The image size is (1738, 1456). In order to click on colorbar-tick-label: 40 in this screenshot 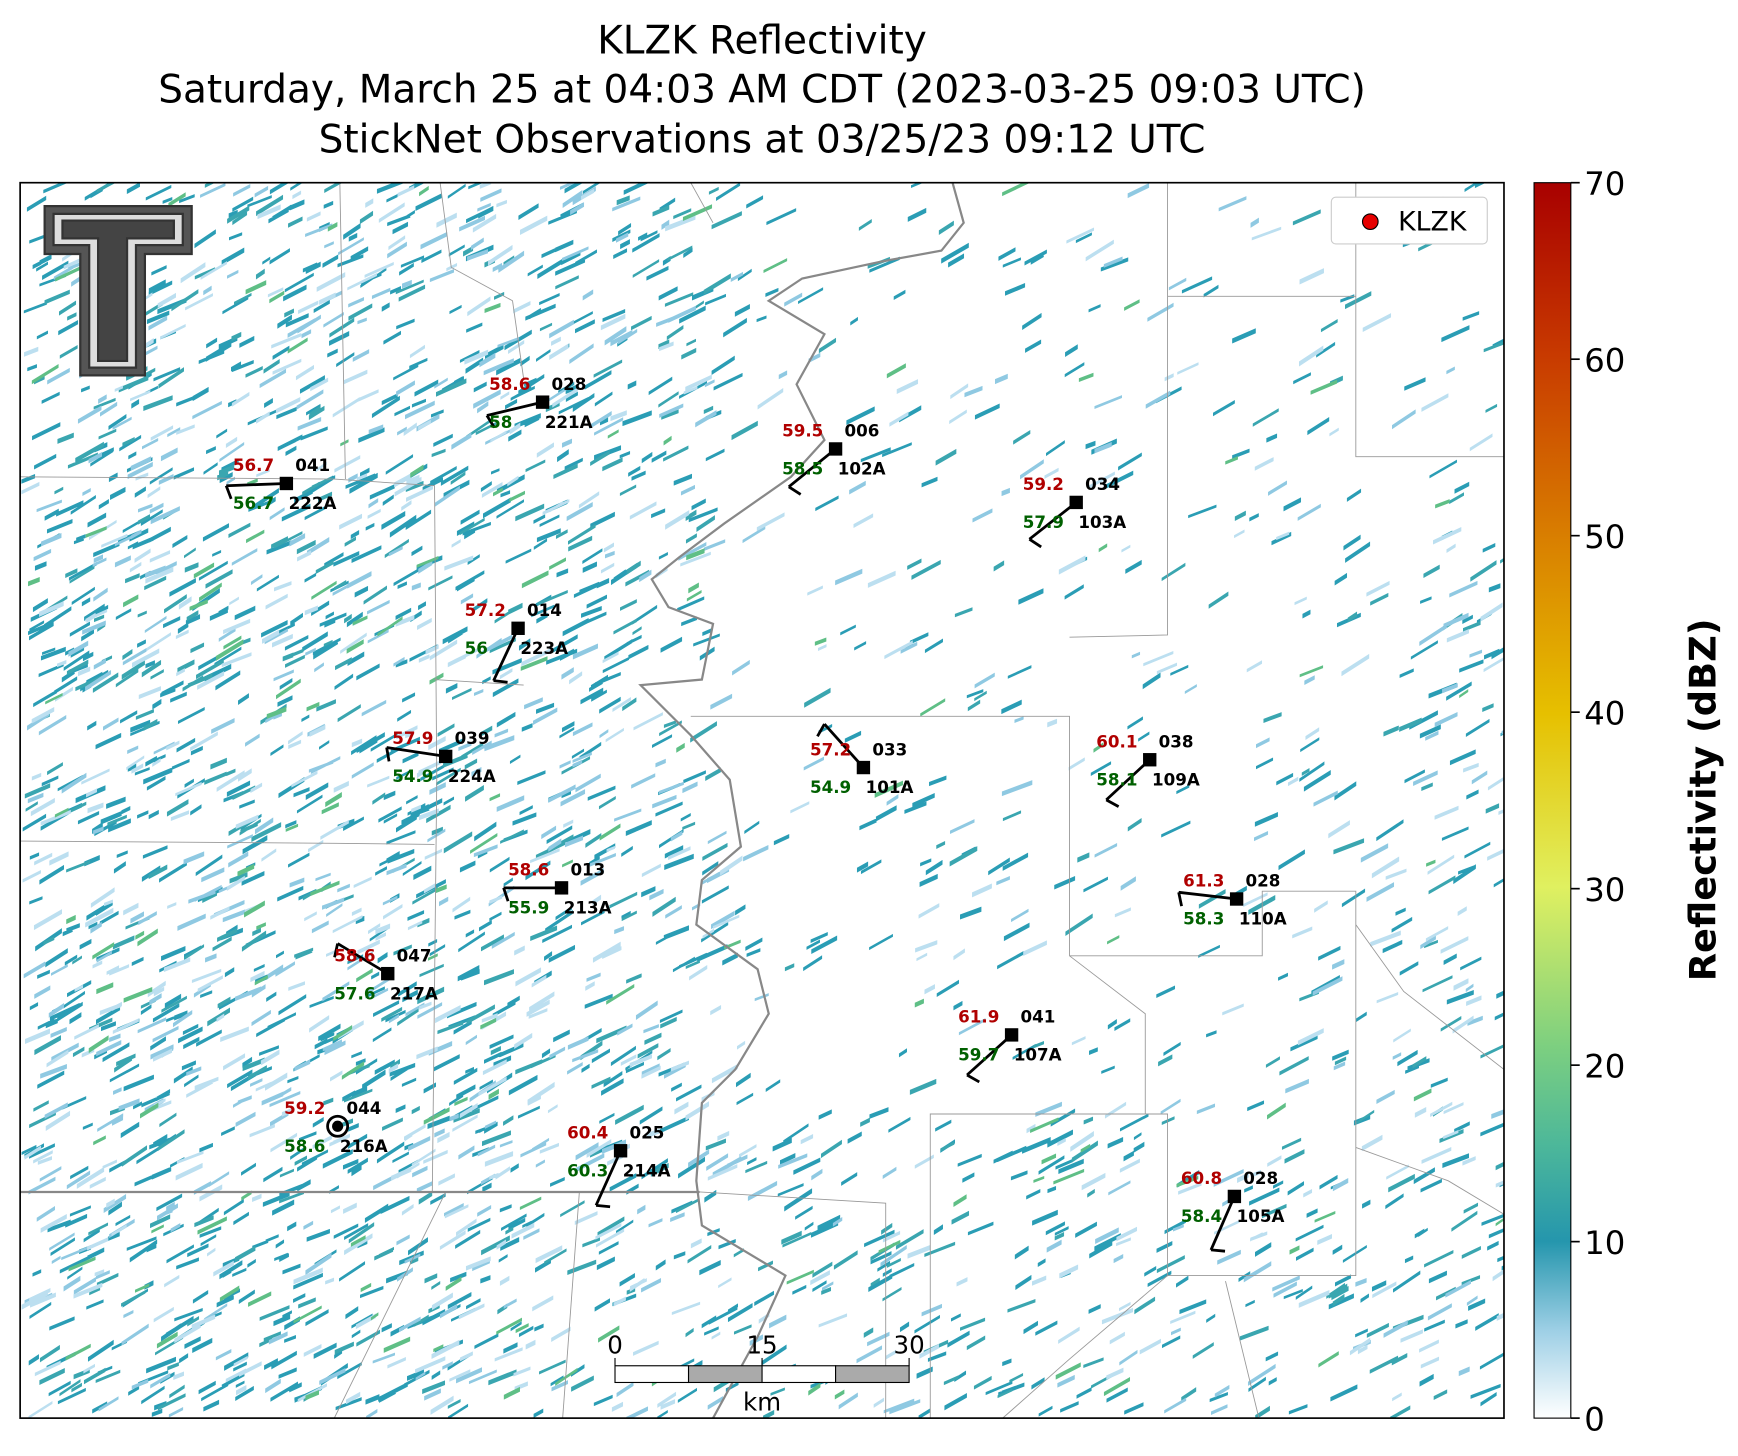, I will do `click(1604, 713)`.